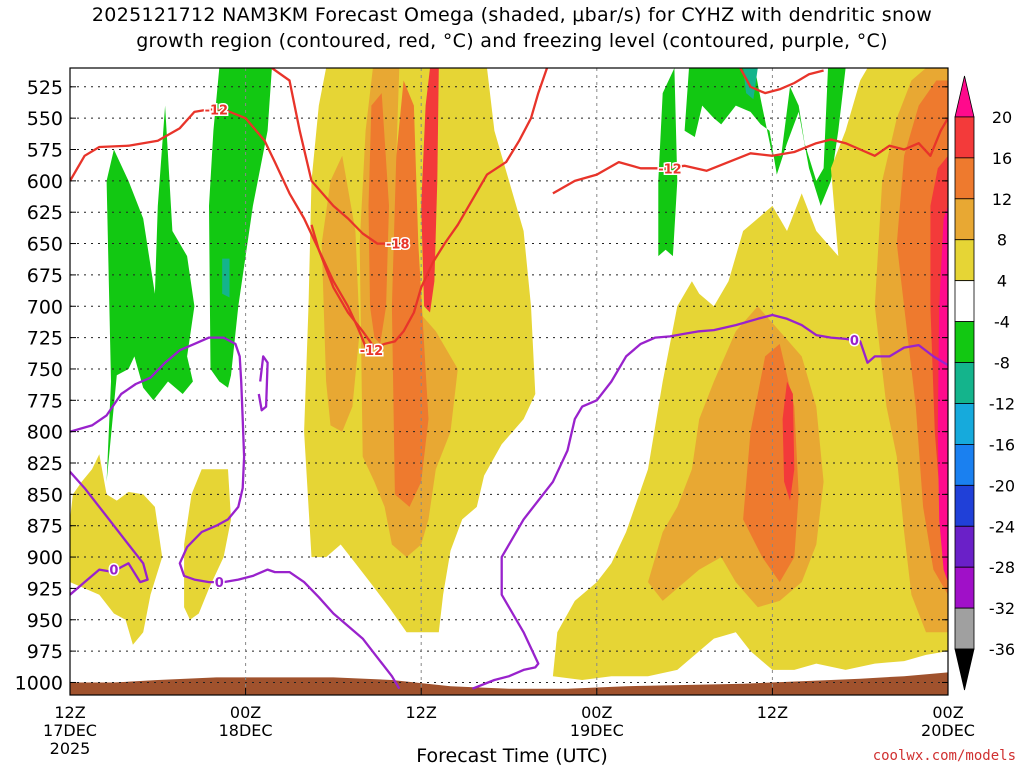 This screenshot has width=1024, height=768. I want to click on freezing-level-left, so click(235, 513).